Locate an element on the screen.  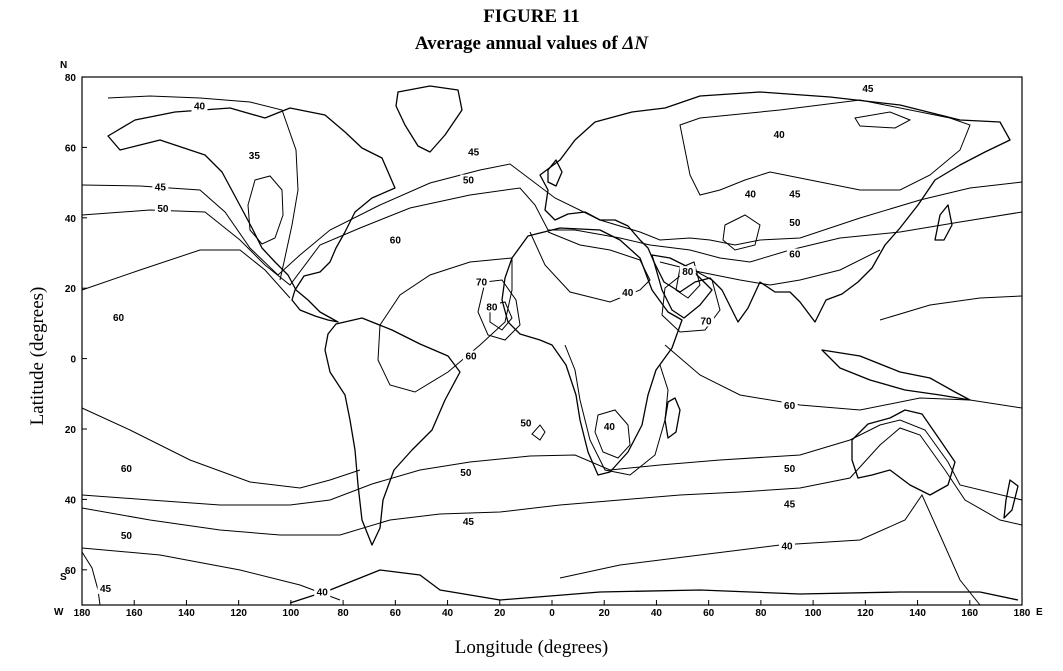
delta-n-symbol: ΔN is located at coordinates (635, 43).